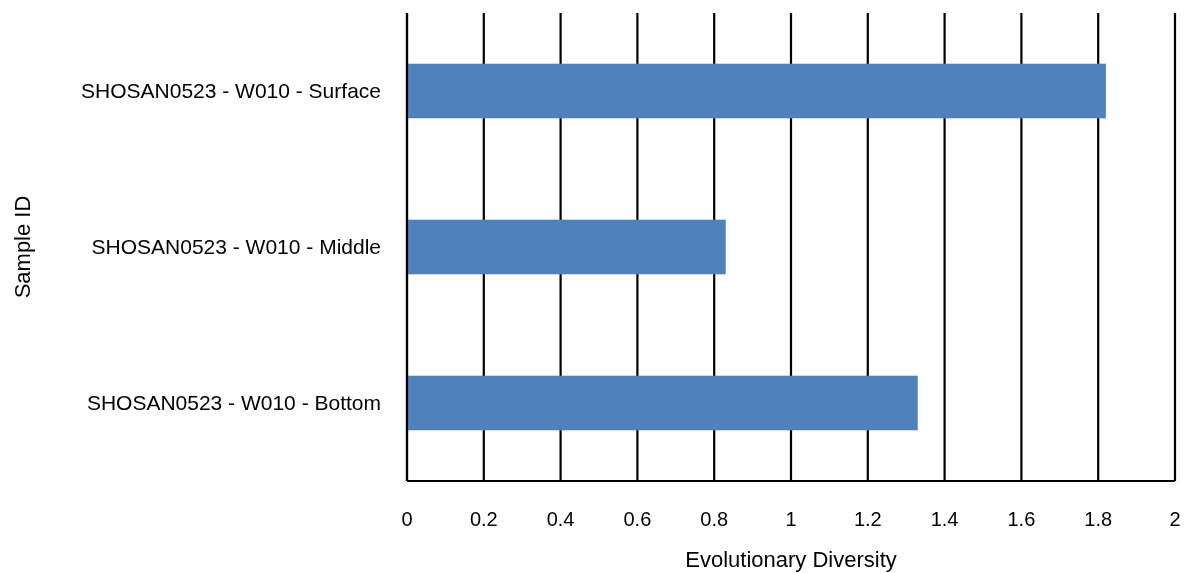  What do you see at coordinates (1021, 519) in the screenshot?
I see `x-tick-label: 1.6` at bounding box center [1021, 519].